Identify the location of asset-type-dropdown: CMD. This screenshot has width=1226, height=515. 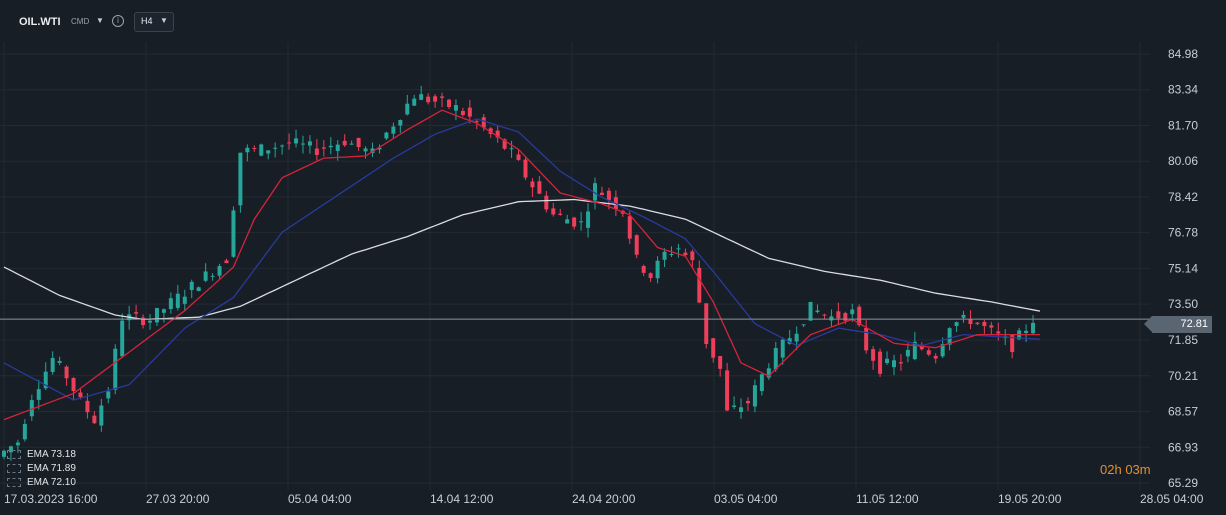
(80, 21).